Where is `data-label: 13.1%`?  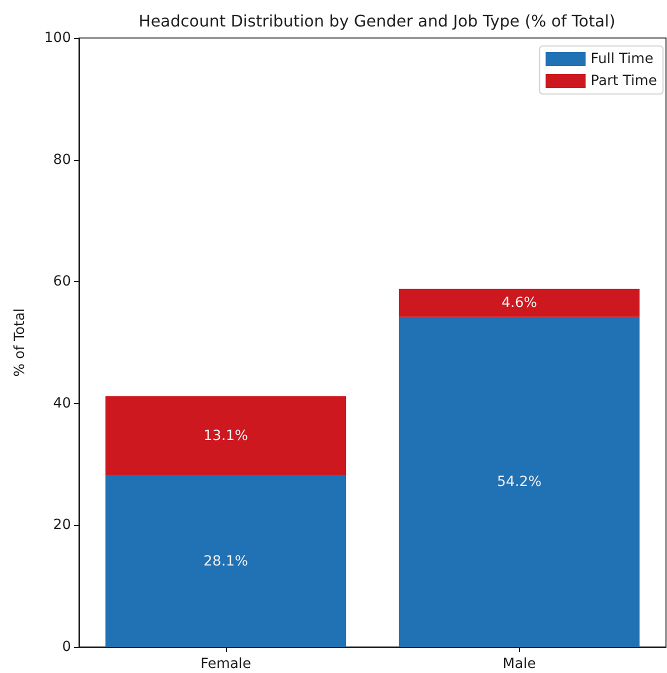 data-label: 13.1% is located at coordinates (226, 436).